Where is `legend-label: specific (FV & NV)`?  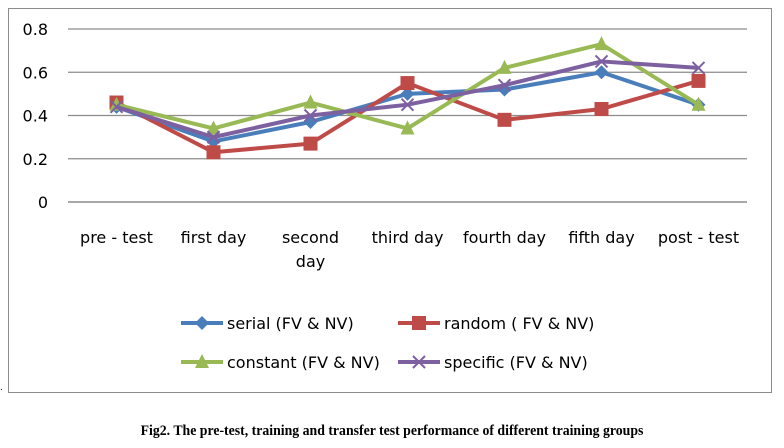 legend-label: specific (FV & NV) is located at coordinates (516, 362).